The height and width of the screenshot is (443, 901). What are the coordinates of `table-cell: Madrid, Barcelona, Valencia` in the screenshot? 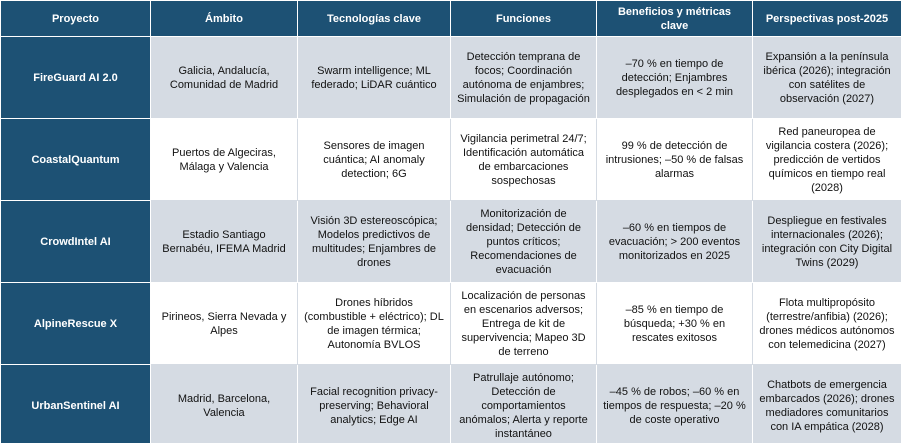 It's located at (224, 403).